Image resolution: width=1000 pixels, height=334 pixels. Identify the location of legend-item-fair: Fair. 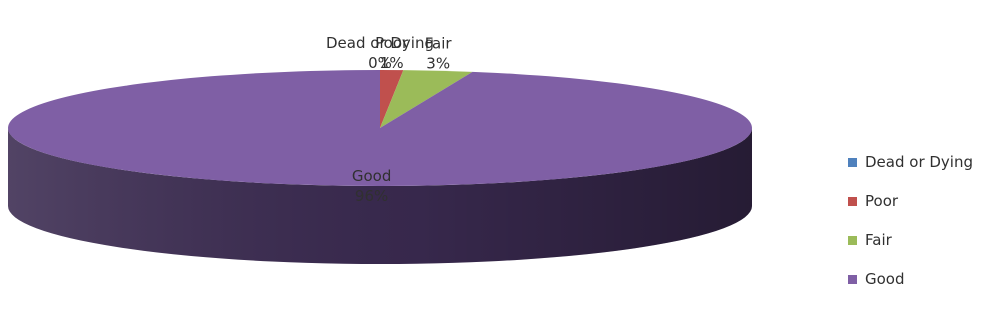
(910, 240).